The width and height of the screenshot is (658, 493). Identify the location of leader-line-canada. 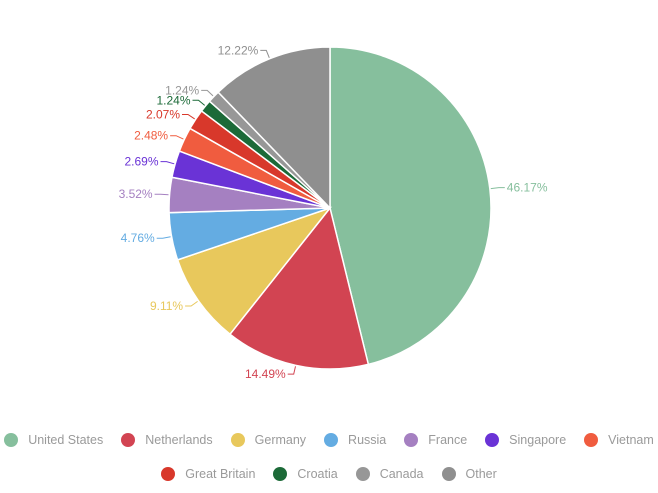
(207, 93).